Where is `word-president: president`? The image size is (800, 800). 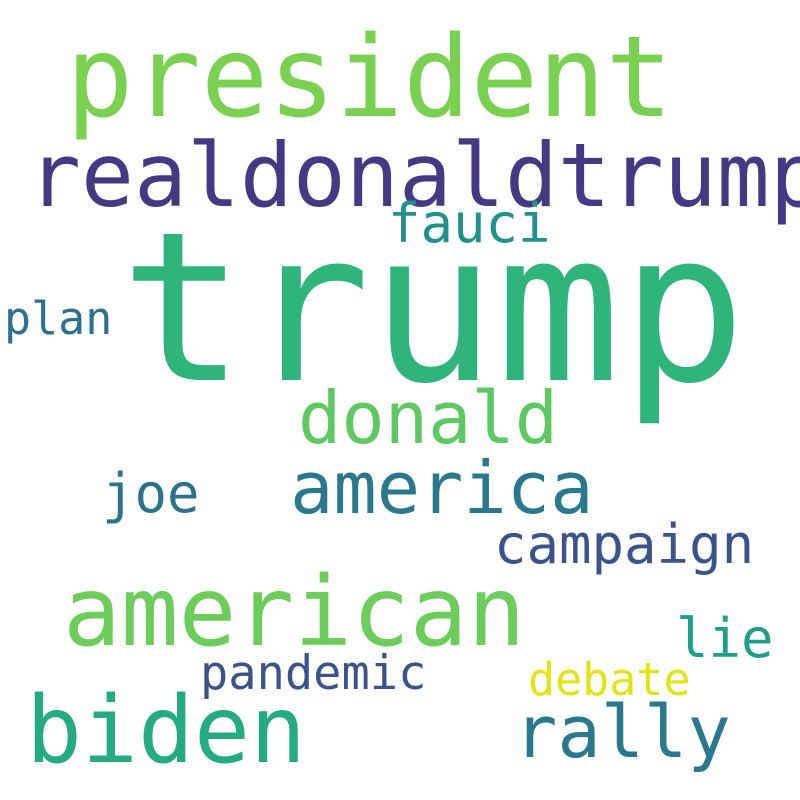 word-president: president is located at coordinates (369, 78).